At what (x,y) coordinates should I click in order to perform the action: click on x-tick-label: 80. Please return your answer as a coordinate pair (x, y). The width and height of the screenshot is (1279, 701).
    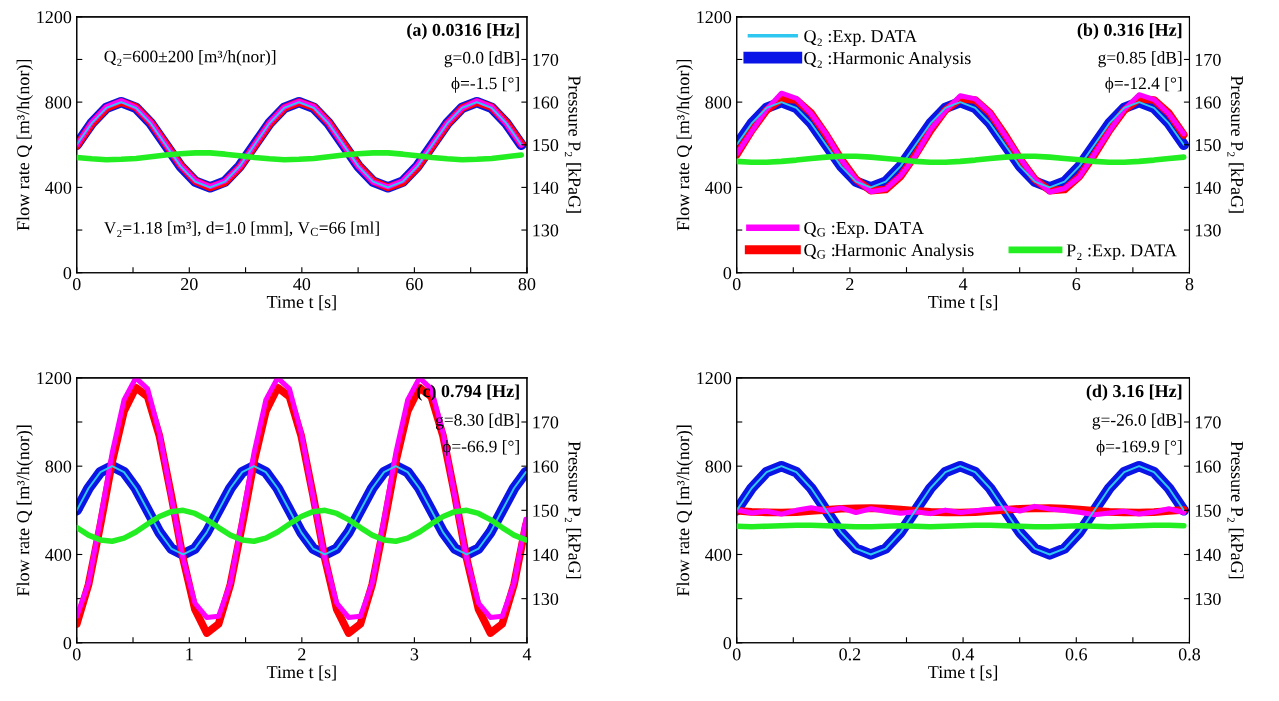
    Looking at the image, I should click on (527, 284).